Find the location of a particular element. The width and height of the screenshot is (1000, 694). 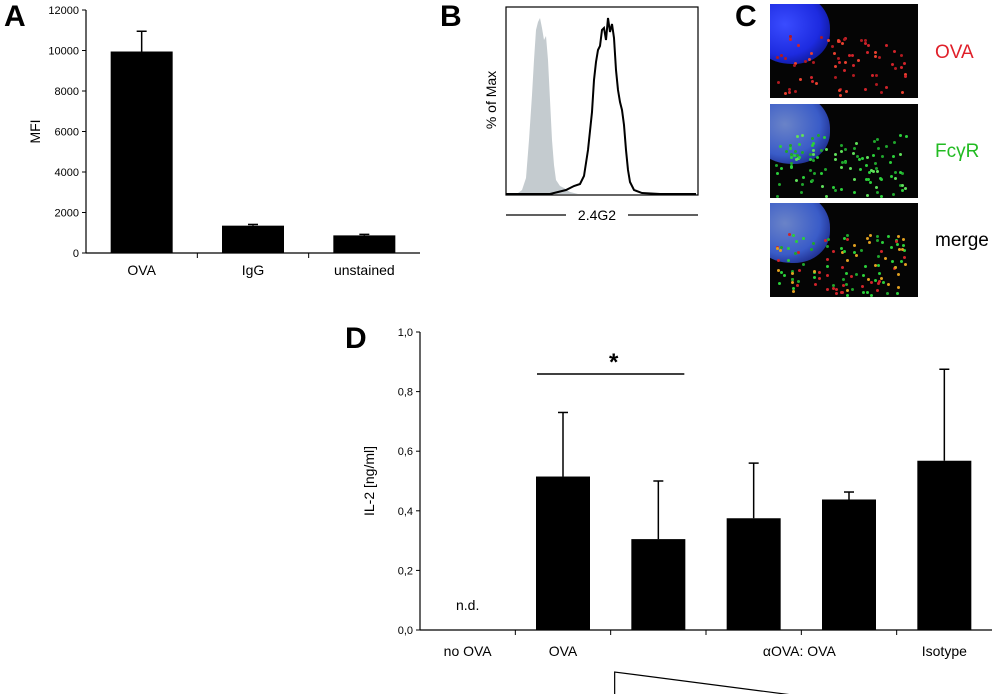

panel-letter-d: D is located at coordinates (356, 338).